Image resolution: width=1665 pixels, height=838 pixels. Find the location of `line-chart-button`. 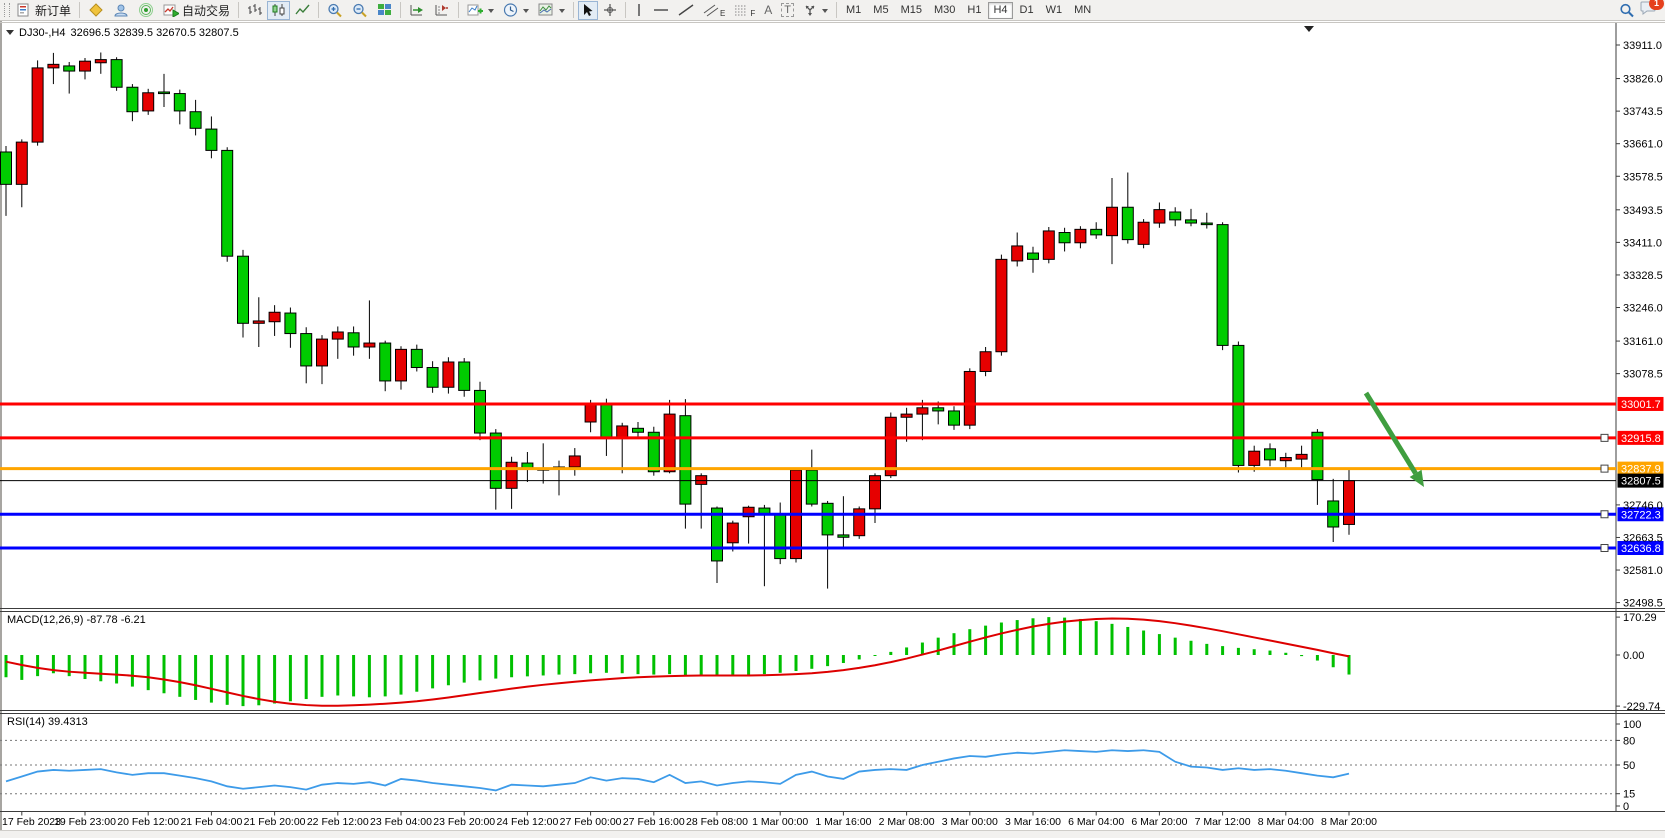

line-chart-button is located at coordinates (302, 10).